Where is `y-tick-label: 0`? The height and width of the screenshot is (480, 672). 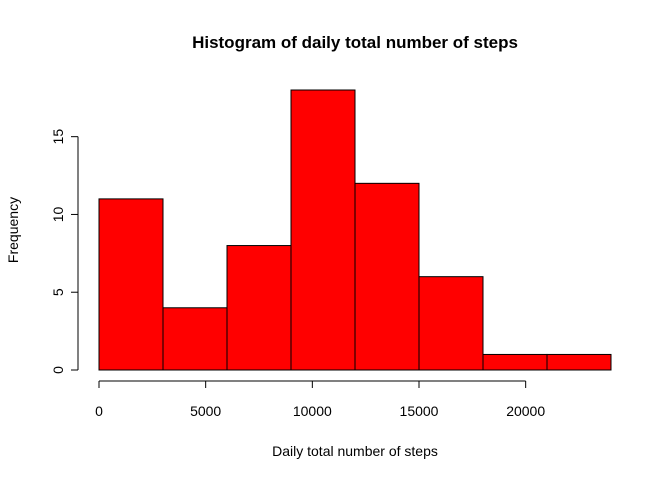
y-tick-label: 0 is located at coordinates (58, 370).